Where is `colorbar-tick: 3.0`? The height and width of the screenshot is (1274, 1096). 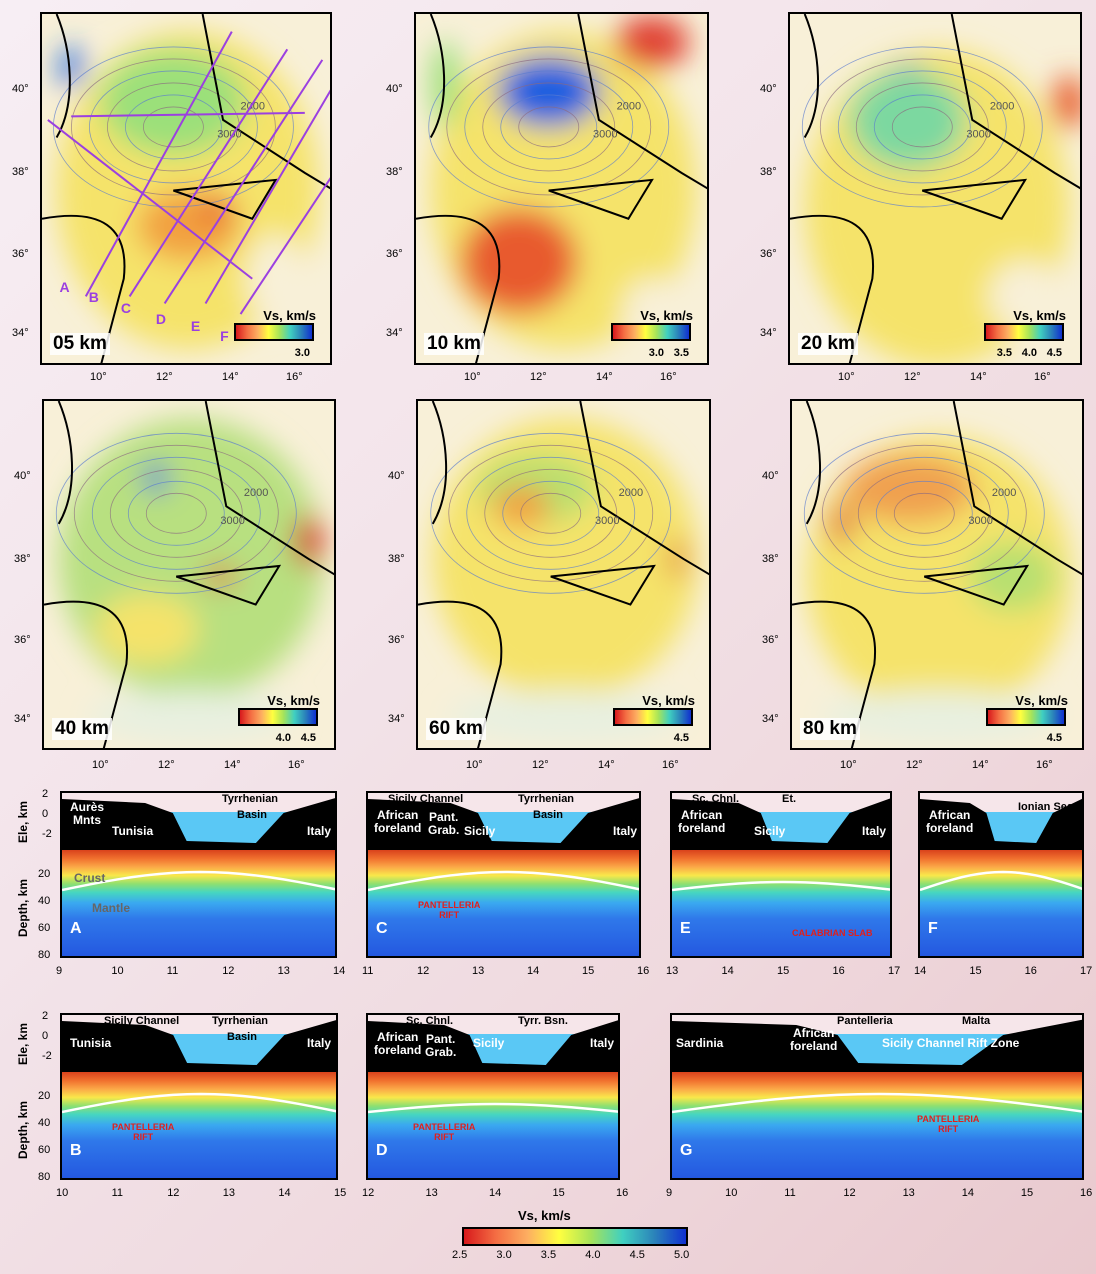 colorbar-tick: 3.0 is located at coordinates (504, 1255).